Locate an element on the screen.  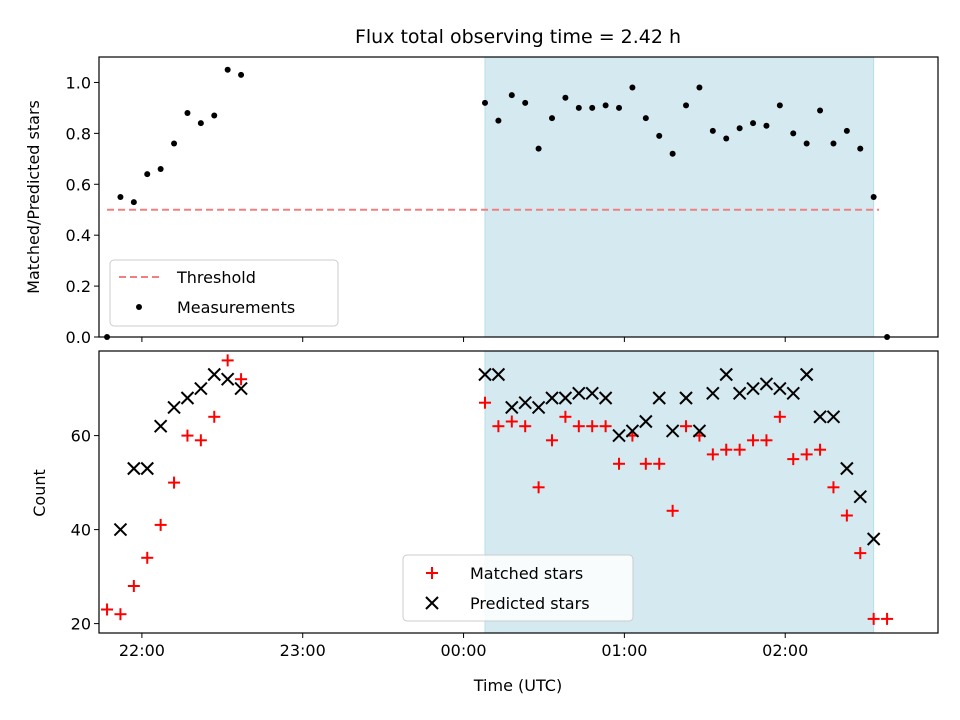
bottom-legend: Matched stars Predicted stars is located at coordinates (518, 588).